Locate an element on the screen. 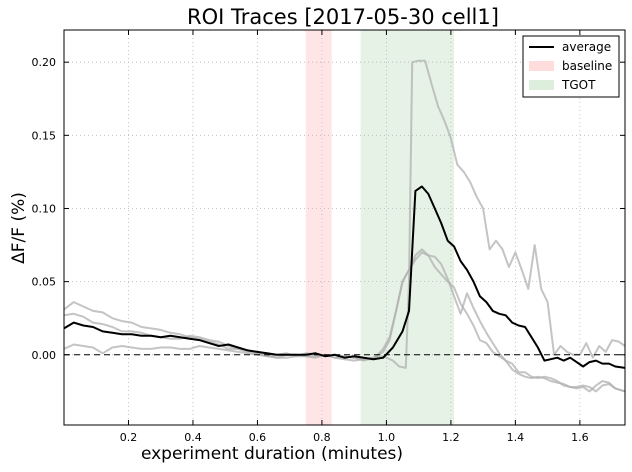 This screenshot has height=472, width=632. y-tick-label: 0.15 is located at coordinates (44, 135).